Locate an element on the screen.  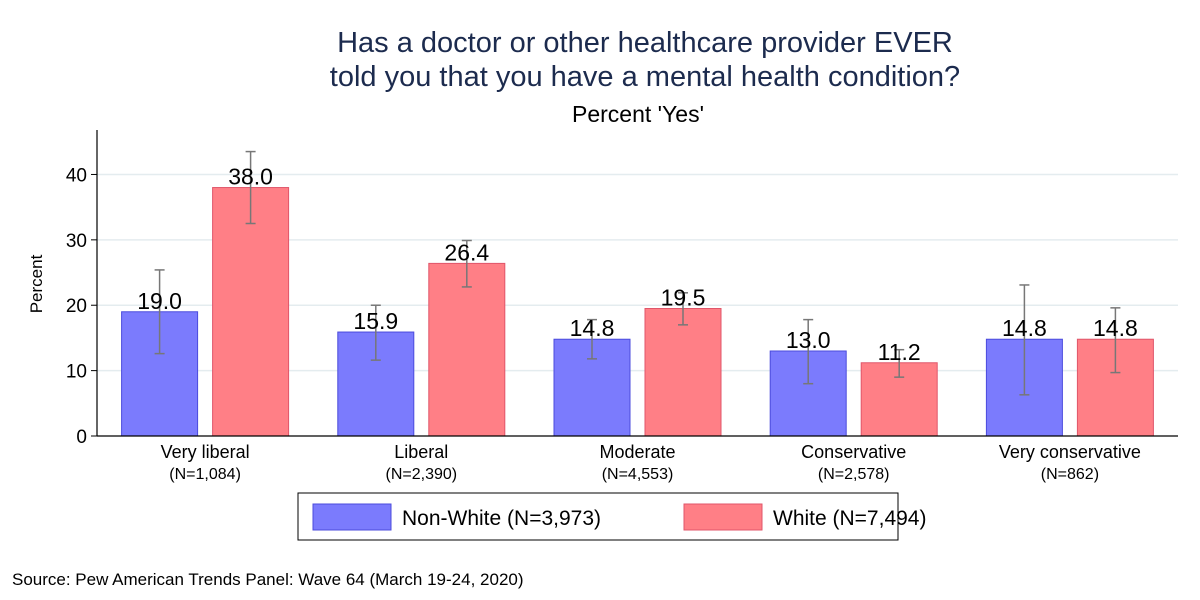
legend-swatch-non-white is located at coordinates (352, 517).